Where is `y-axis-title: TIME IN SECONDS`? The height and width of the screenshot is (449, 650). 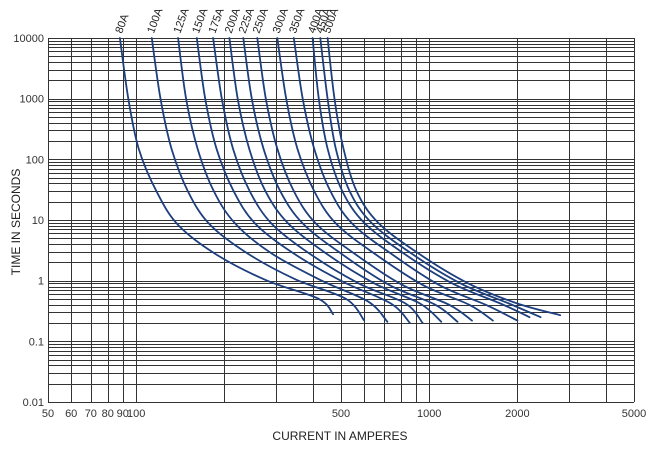 y-axis-title: TIME IN SECONDS is located at coordinates (16, 222).